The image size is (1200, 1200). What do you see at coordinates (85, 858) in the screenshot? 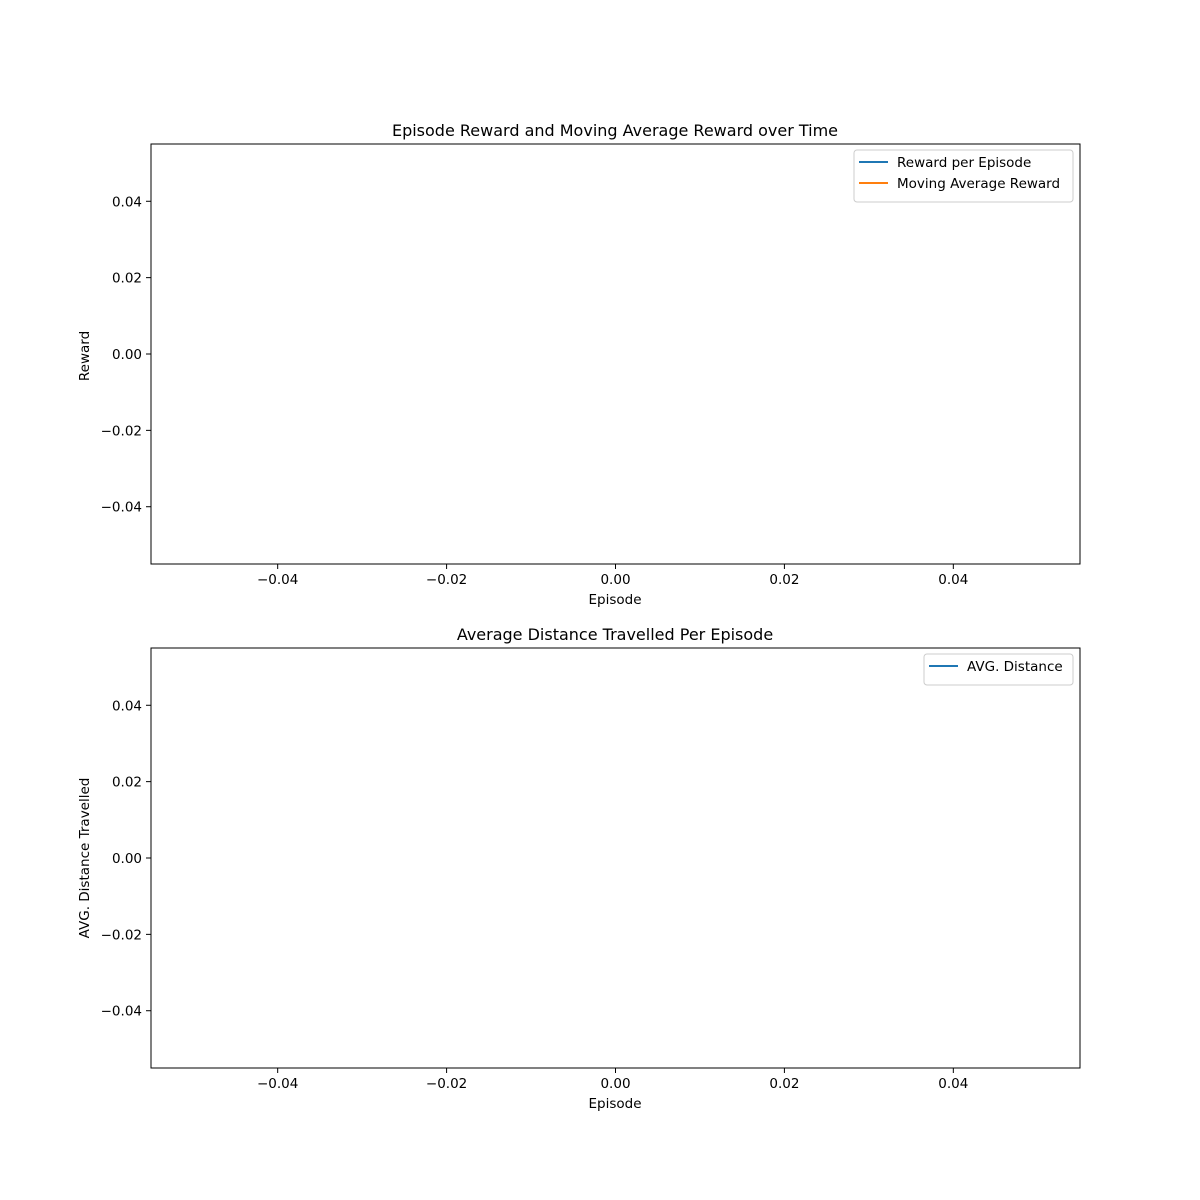
I see `y-axis-label: AVG. Distance Travelled` at bounding box center [85, 858].